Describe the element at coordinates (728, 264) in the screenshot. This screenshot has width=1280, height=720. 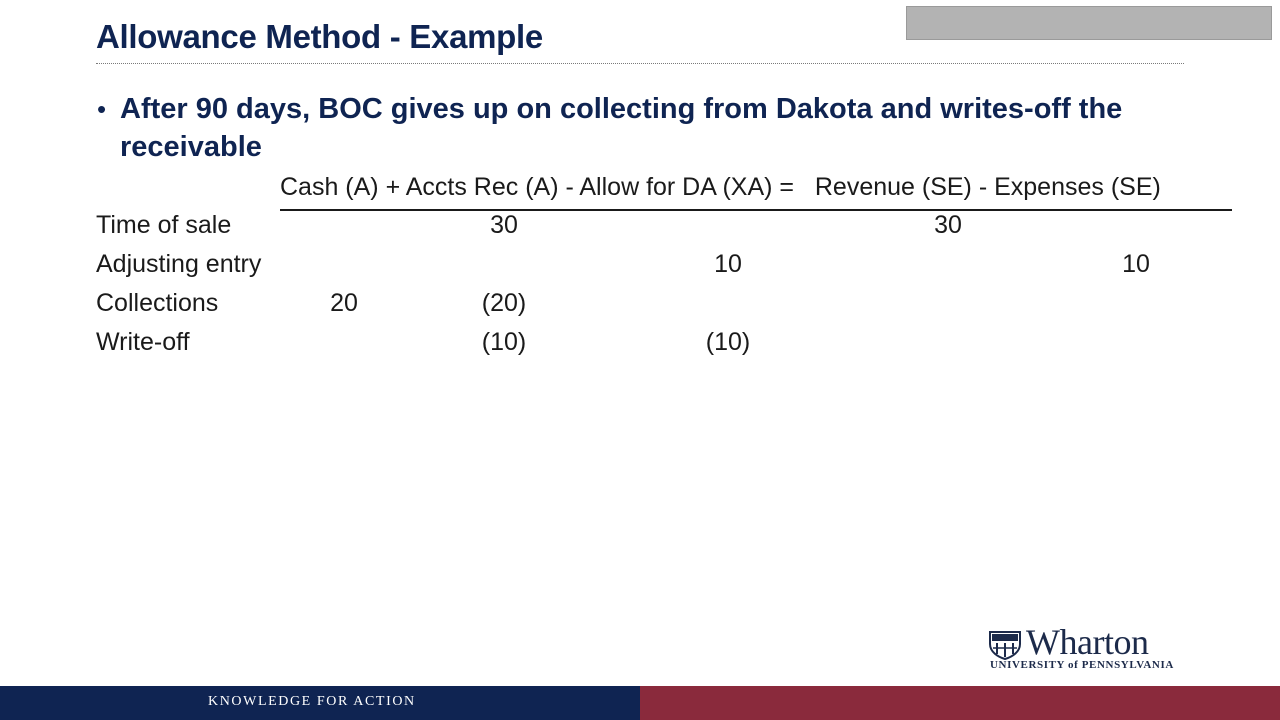
I see `cell-adjusting-entry-allowance: 10` at that location.